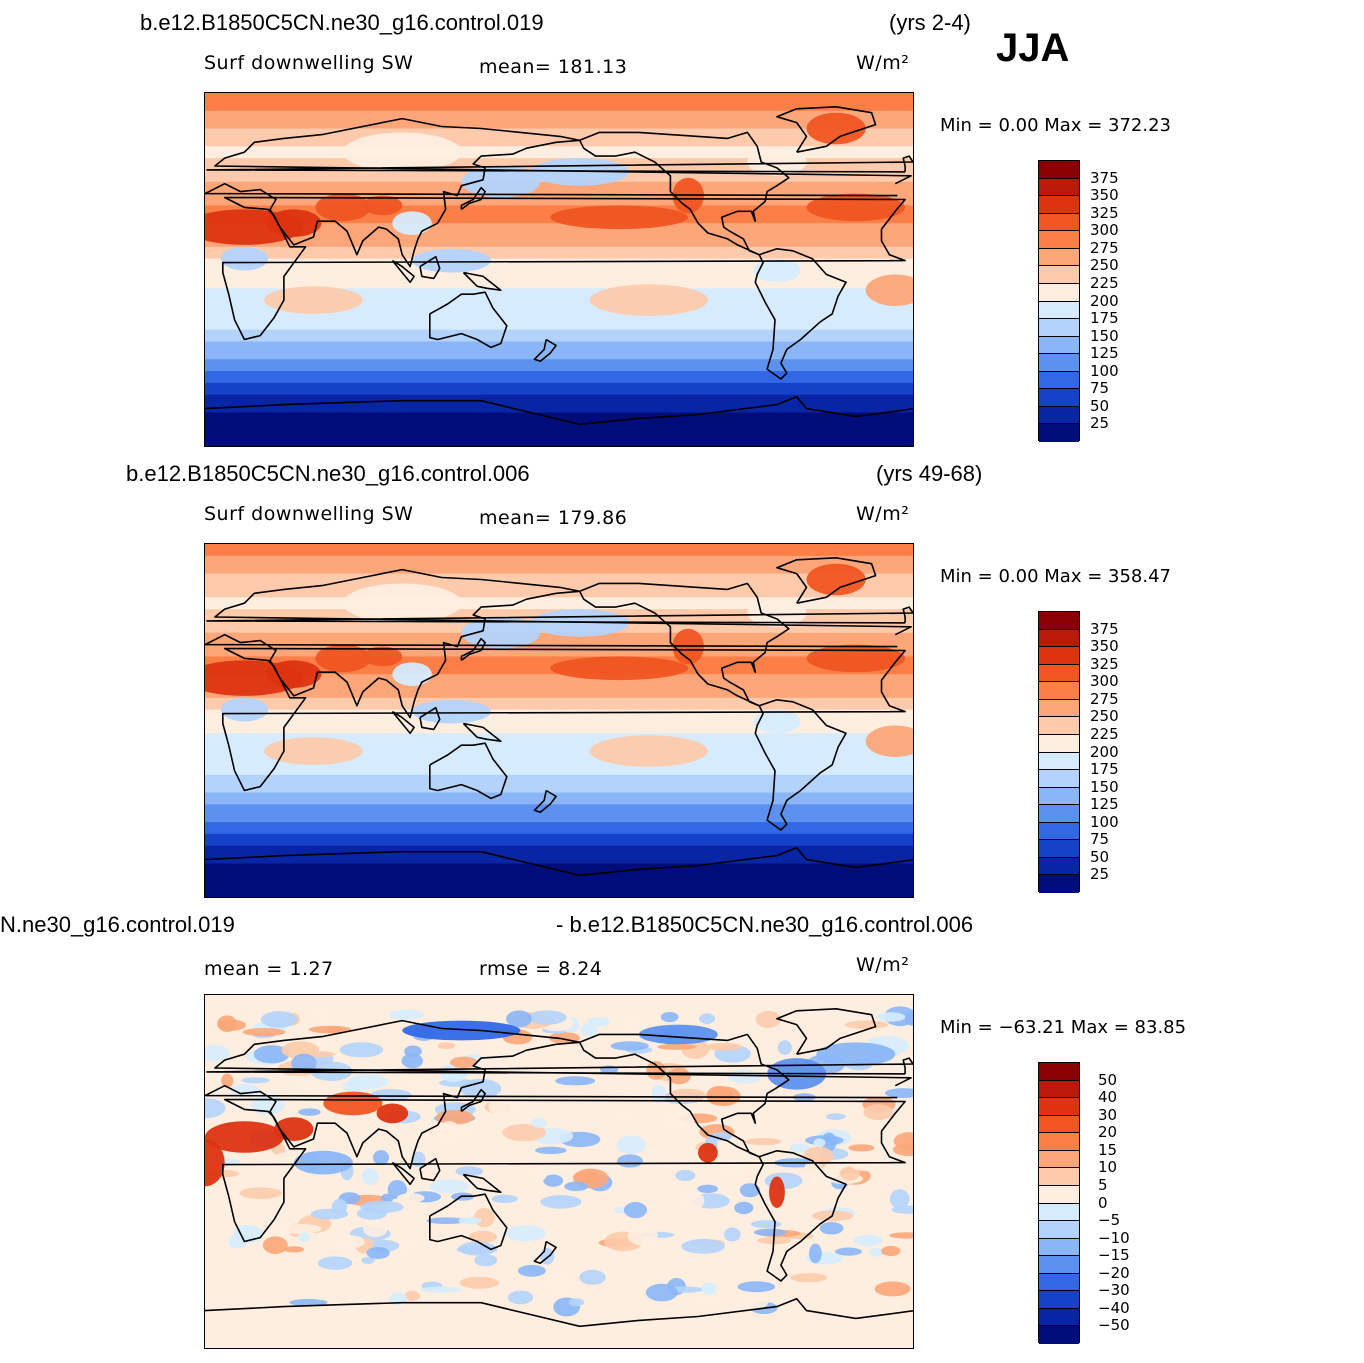  What do you see at coordinates (1103, 1202) in the screenshot?
I see `colorbar-tick-label: 0` at bounding box center [1103, 1202].